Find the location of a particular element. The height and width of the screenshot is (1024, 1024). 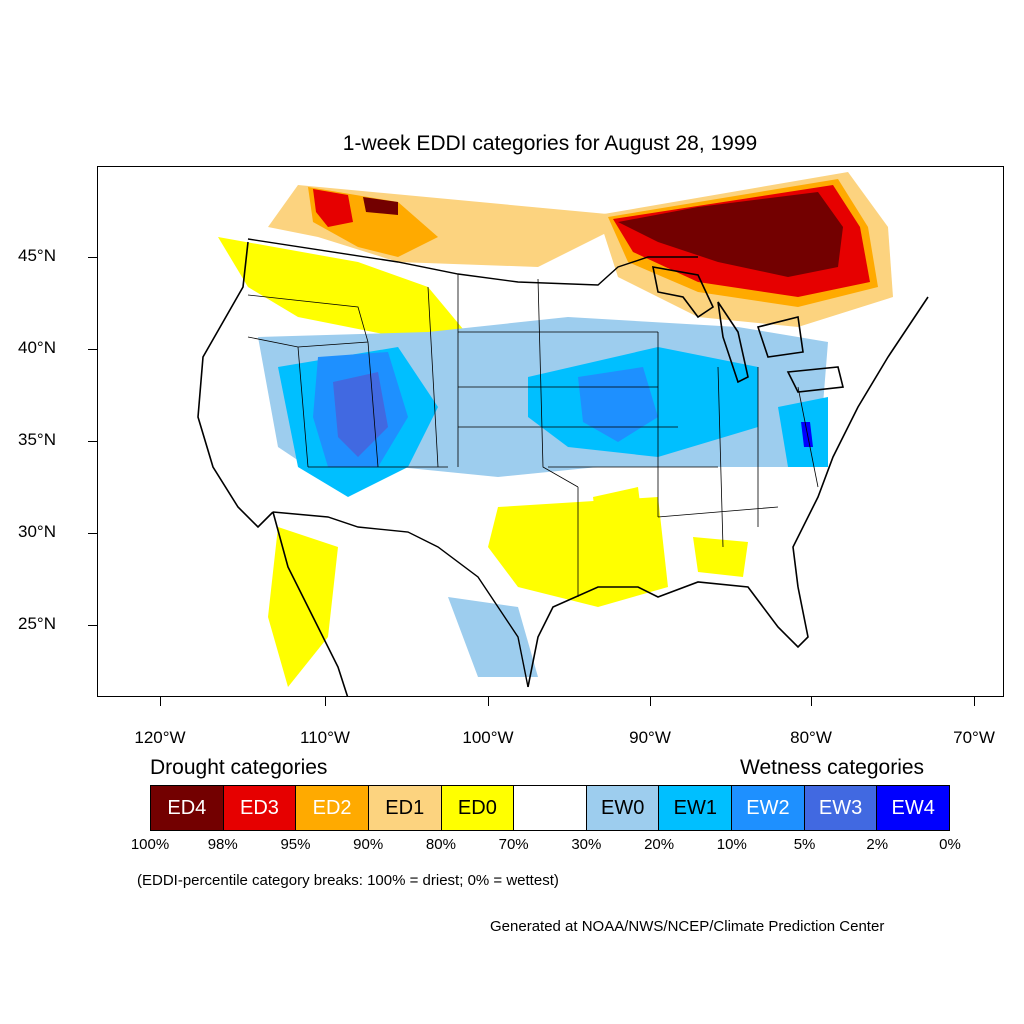

legend-break-label: 2% is located at coordinates (877, 844).